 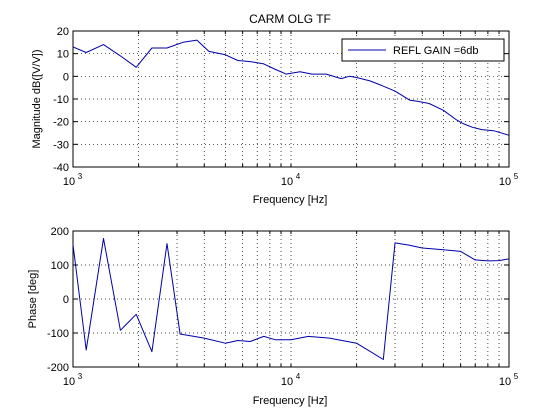 I want to click on magnitude-y-tick-label: -40, so click(x=61, y=168).